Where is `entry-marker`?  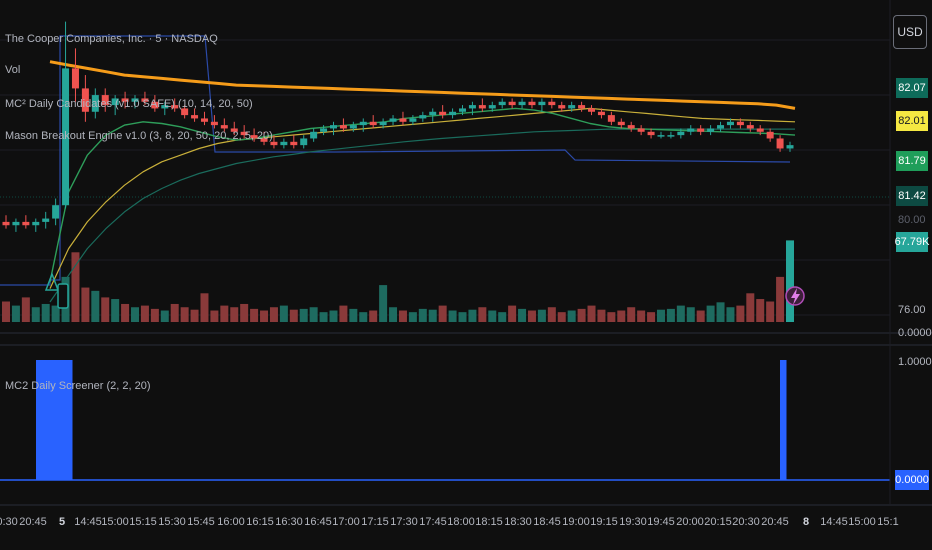 entry-marker is located at coordinates (63, 296).